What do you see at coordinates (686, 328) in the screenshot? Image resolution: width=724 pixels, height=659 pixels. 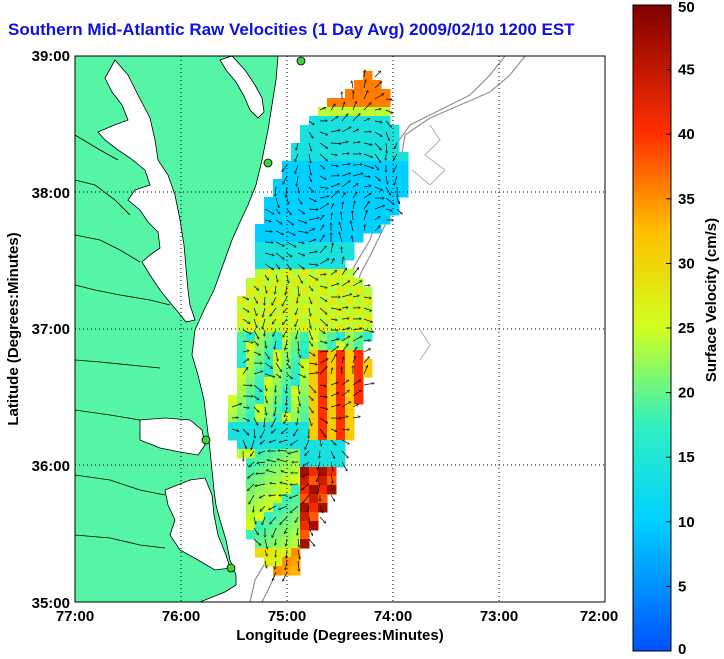 I see `colorbar-tick-label: 25` at bounding box center [686, 328].